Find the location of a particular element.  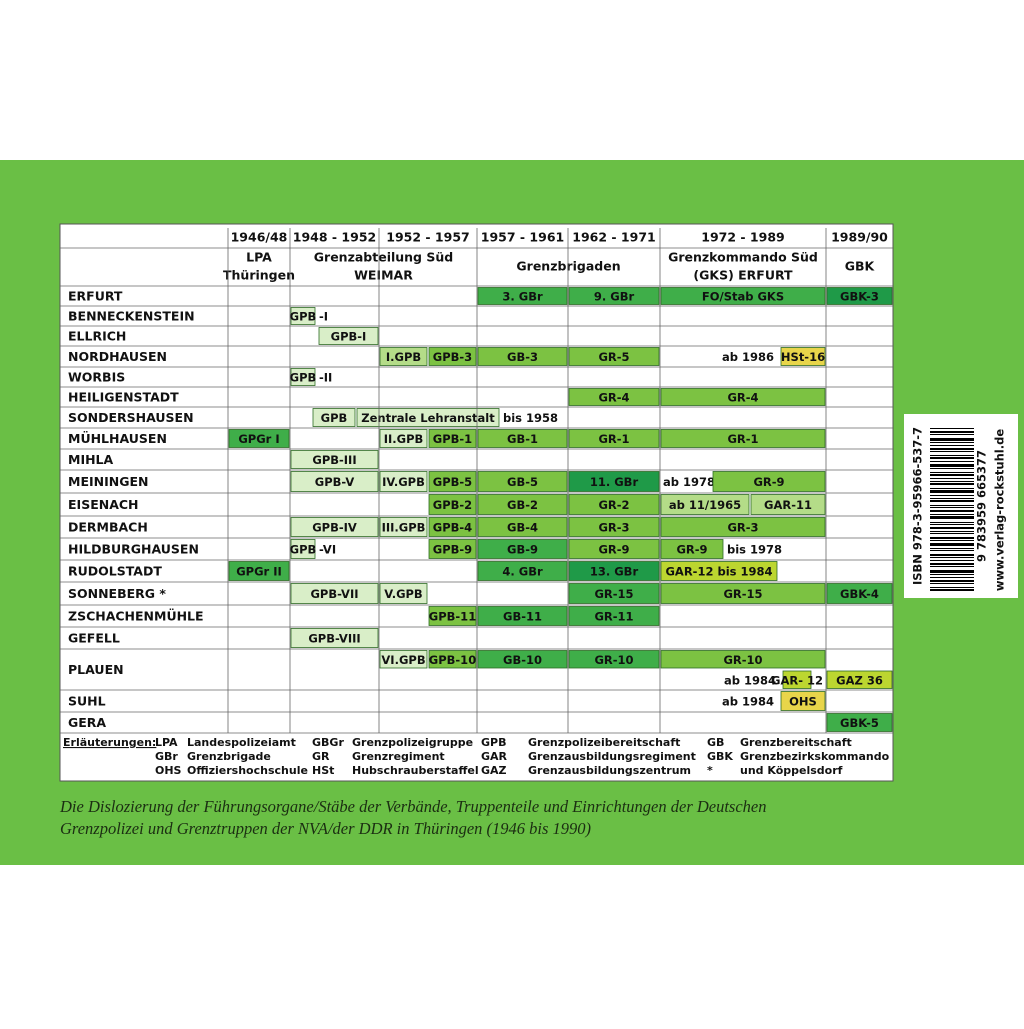

cell-text: VI.GPB is located at coordinates (403, 660).